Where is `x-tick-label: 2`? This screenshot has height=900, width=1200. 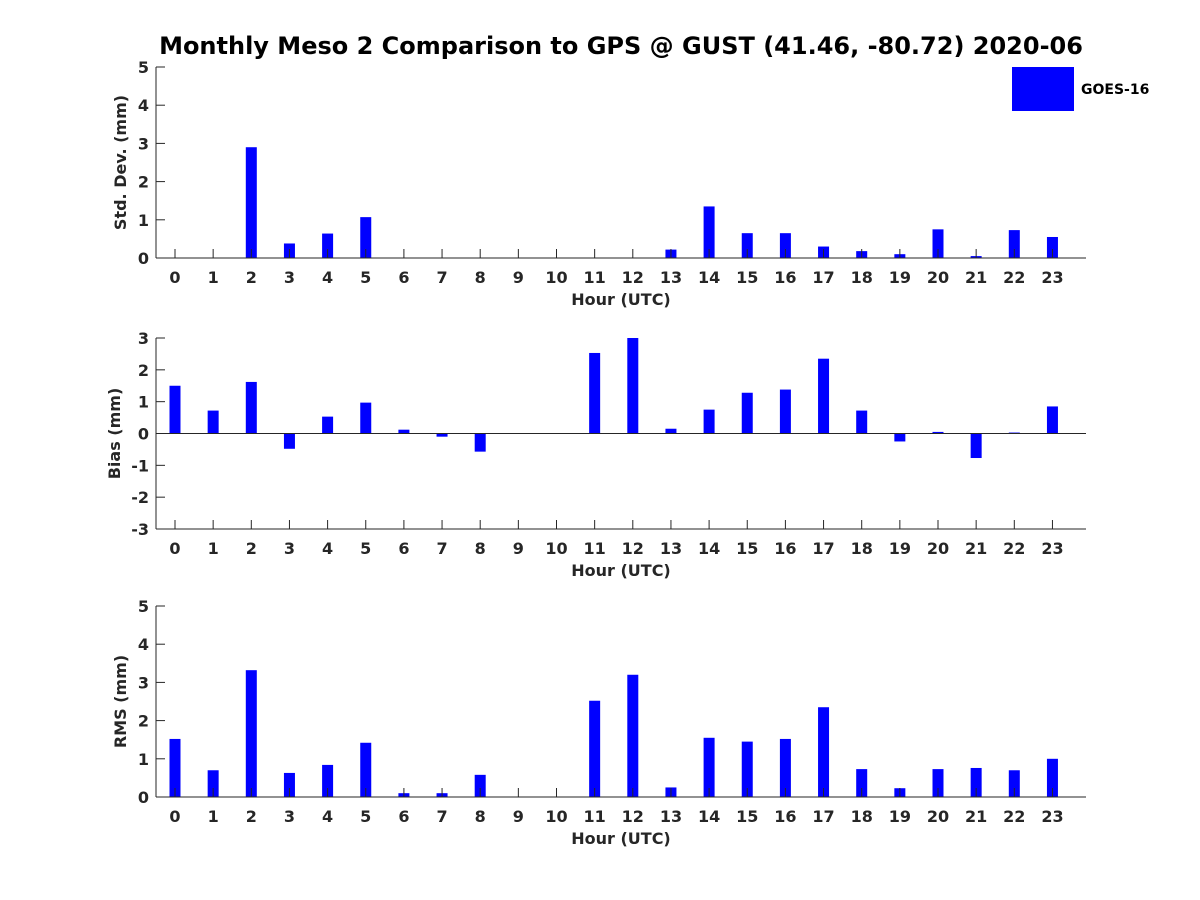
x-tick-label: 2 is located at coordinates (251, 816).